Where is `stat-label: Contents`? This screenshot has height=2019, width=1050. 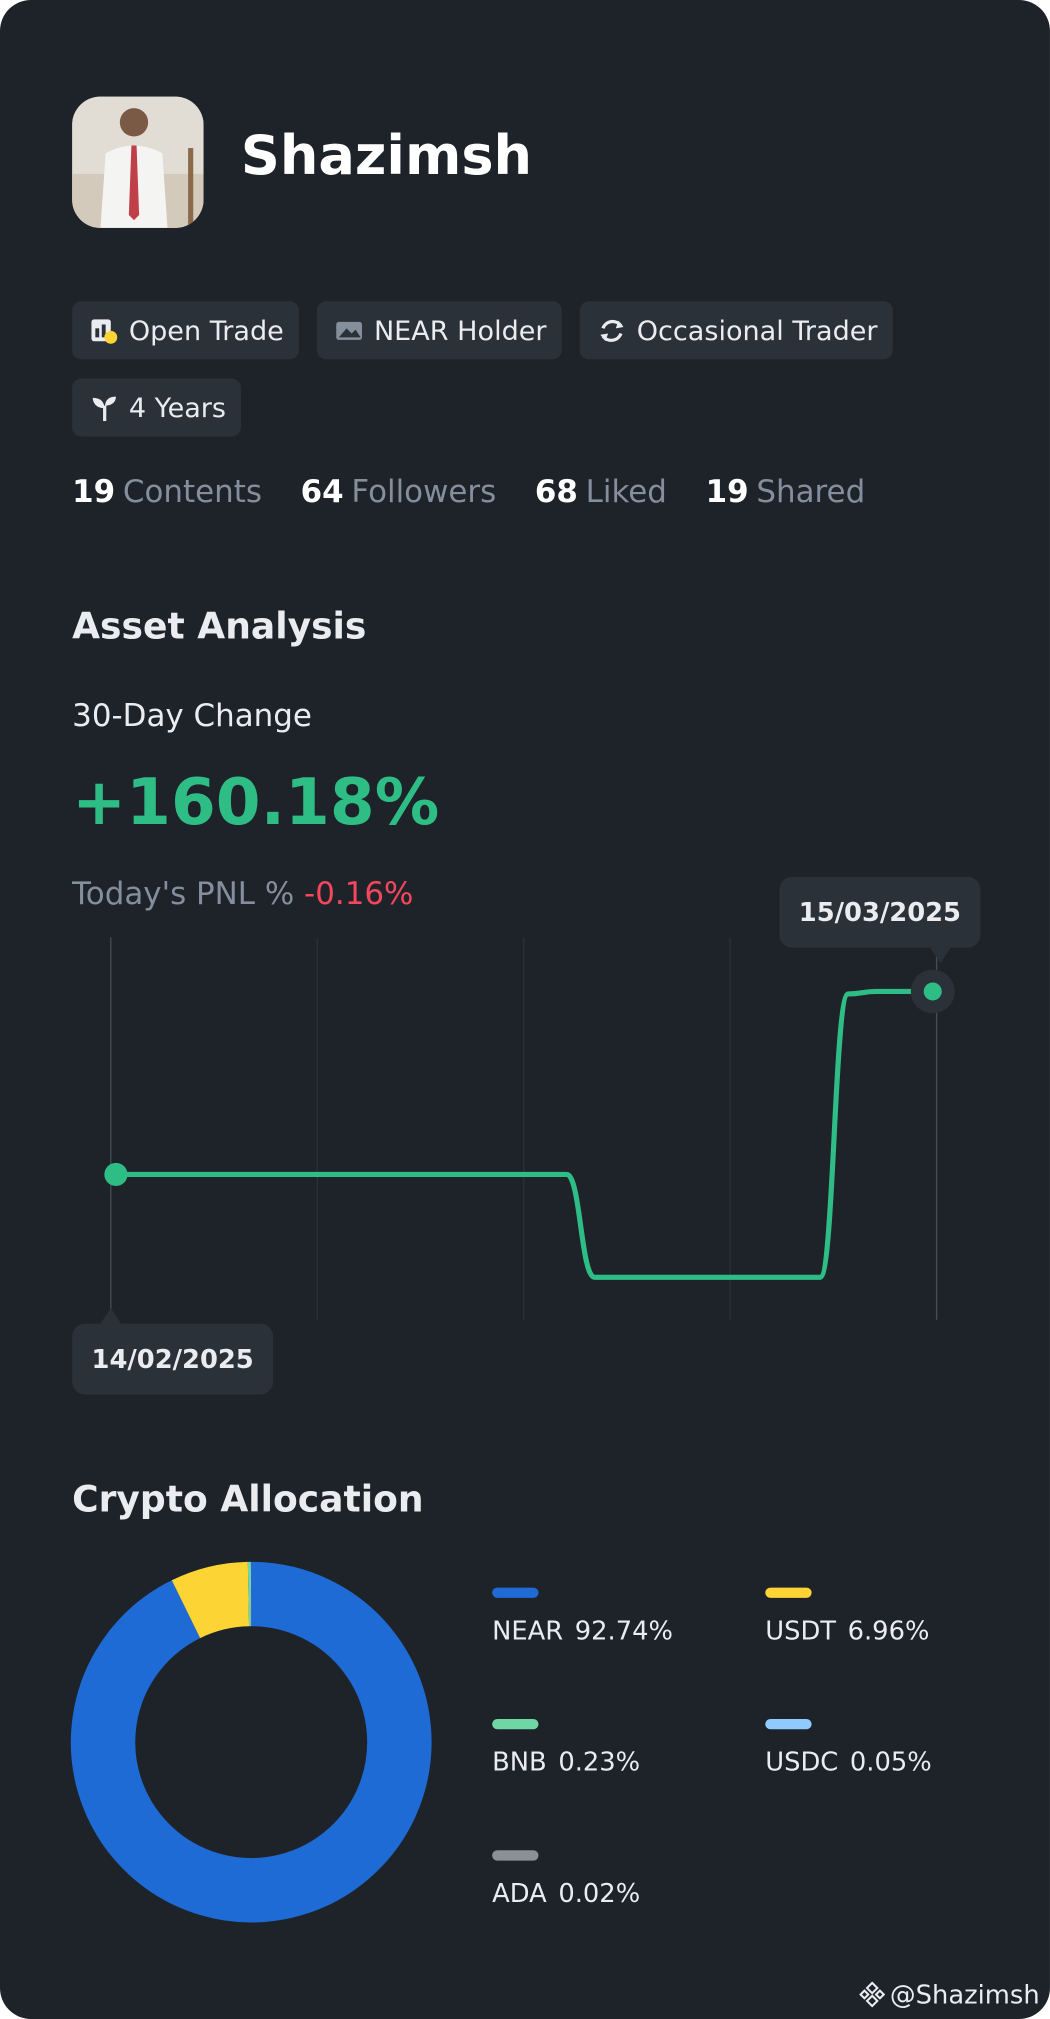
stat-label: Contents is located at coordinates (192, 491).